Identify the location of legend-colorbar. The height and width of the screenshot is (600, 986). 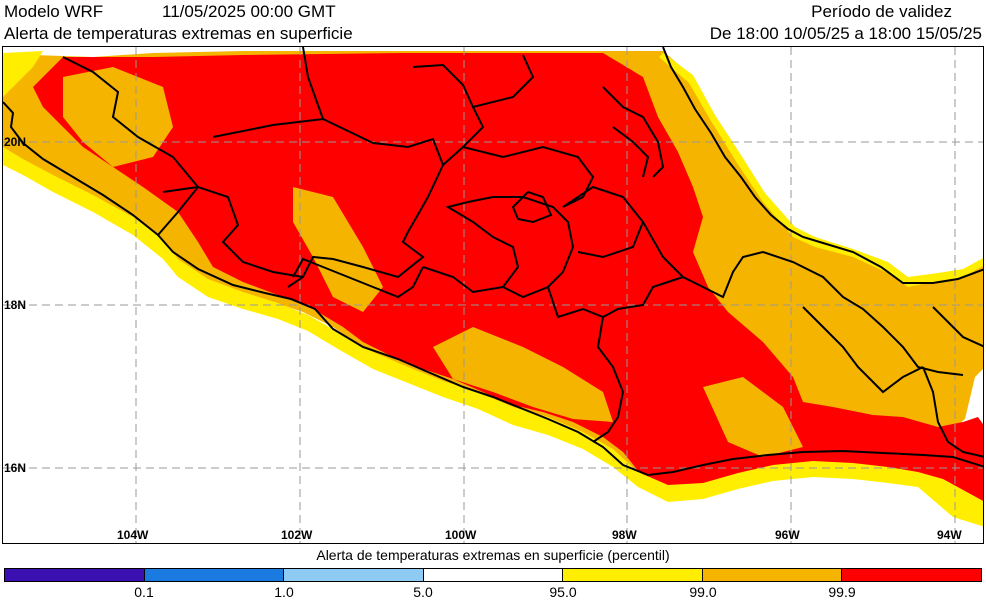
(493, 575).